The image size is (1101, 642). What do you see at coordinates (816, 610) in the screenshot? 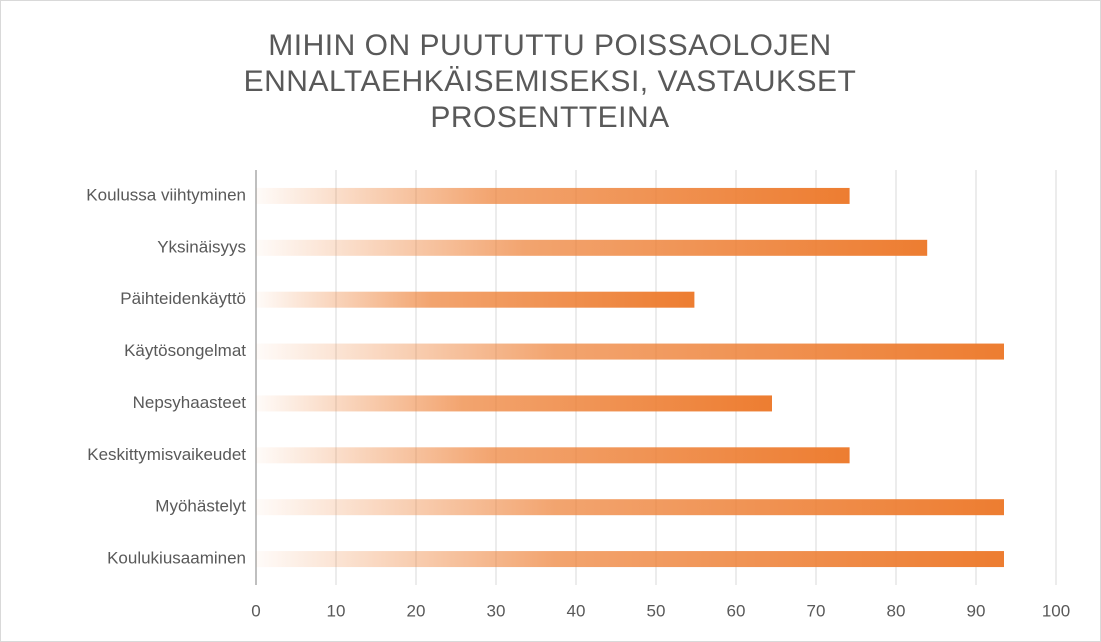
I see `x-tick-label: 70` at bounding box center [816, 610].